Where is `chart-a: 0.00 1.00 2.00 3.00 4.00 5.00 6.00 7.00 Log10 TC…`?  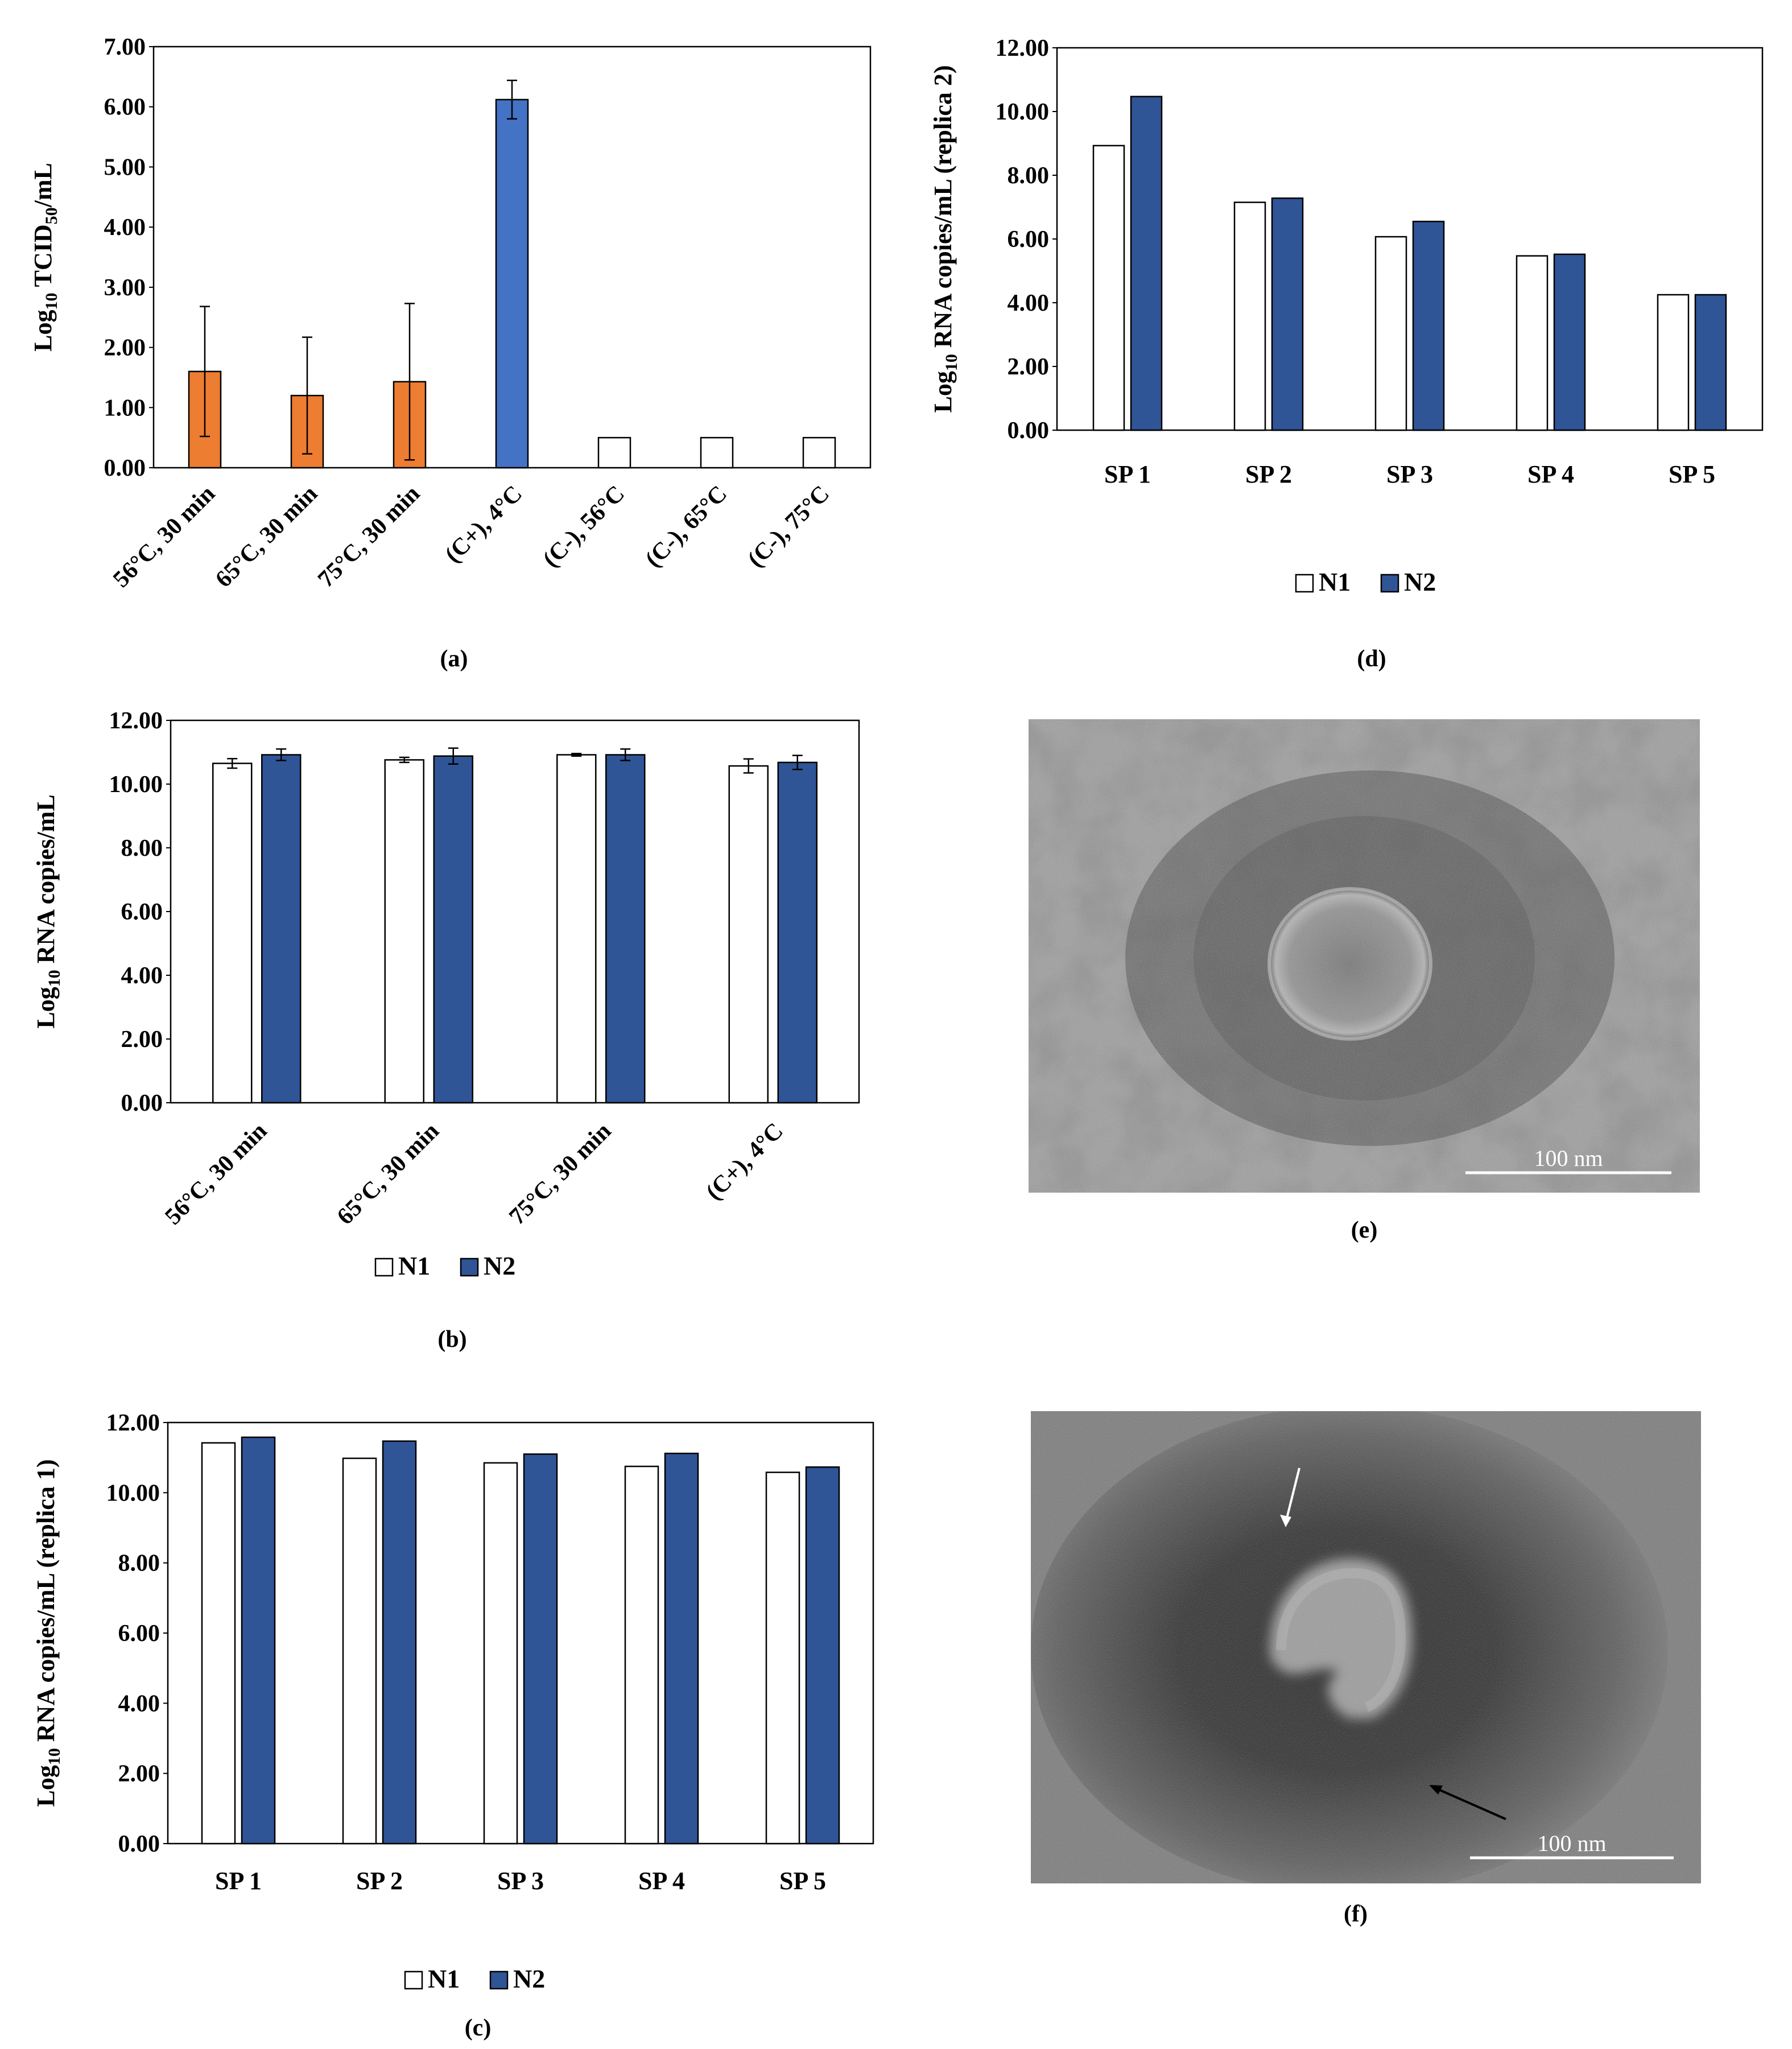
chart-a: 0.00 1.00 2.00 3.00 4.00 5.00 6.00 7.00 Log10 TC… is located at coordinates (450, 314).